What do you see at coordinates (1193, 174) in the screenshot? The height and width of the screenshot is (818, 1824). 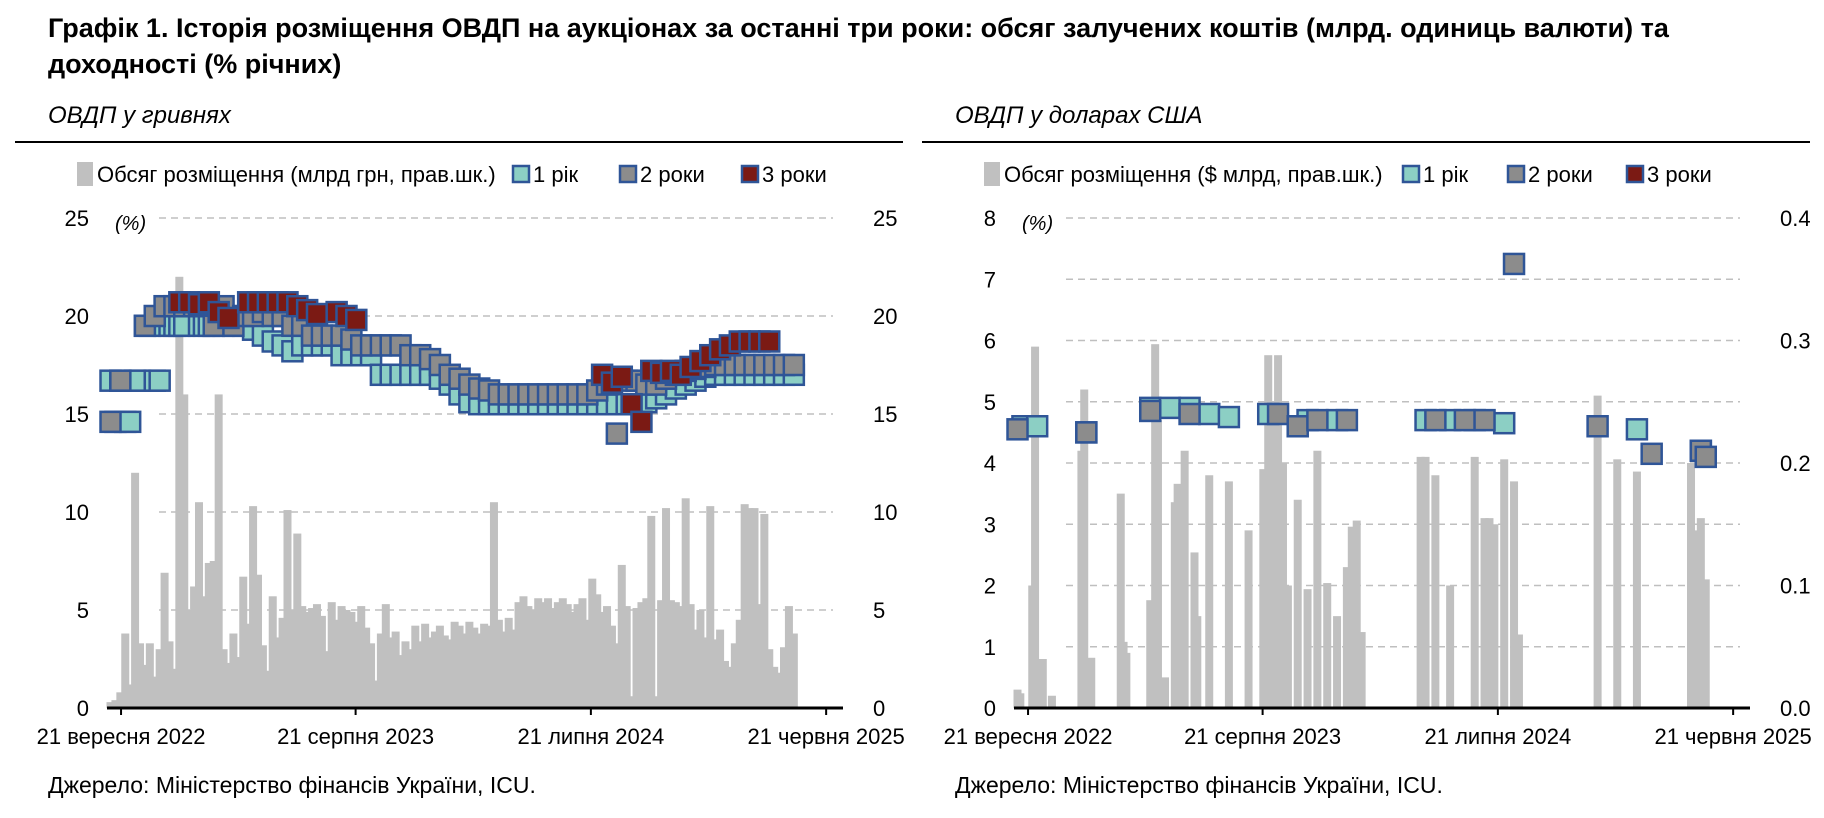 I see `legend-label: Обсяг розміщення ($ млрд, прав.шк.)` at bounding box center [1193, 174].